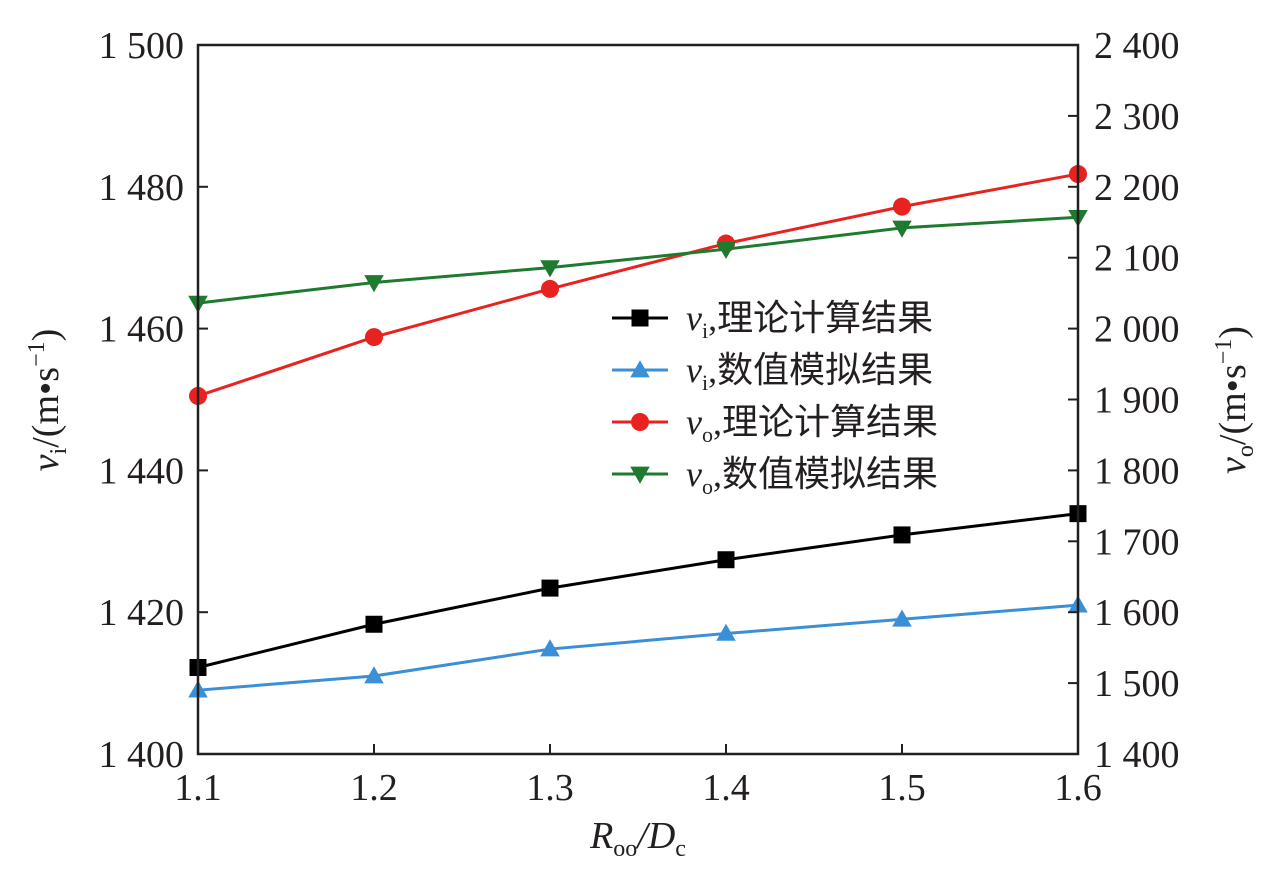  What do you see at coordinates (775, 398) in the screenshot?
I see `legend: vi,理论计算结果 vi,数值模拟结果 vo,理论计算结果 vo,数值模拟结果` at bounding box center [775, 398].